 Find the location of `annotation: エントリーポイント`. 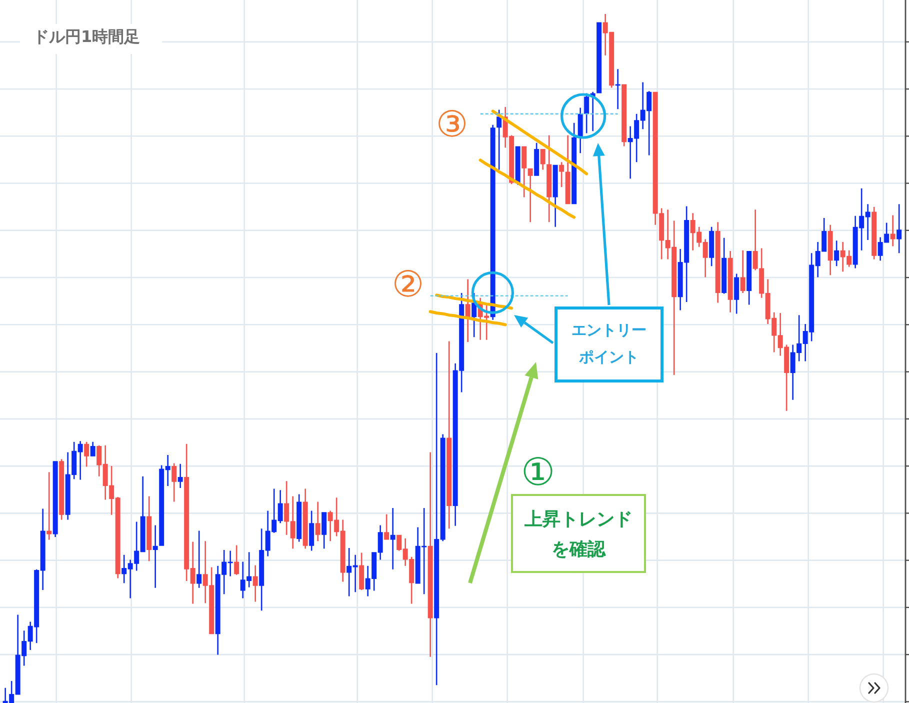

annotation: エントリーポイント is located at coordinates (609, 343).